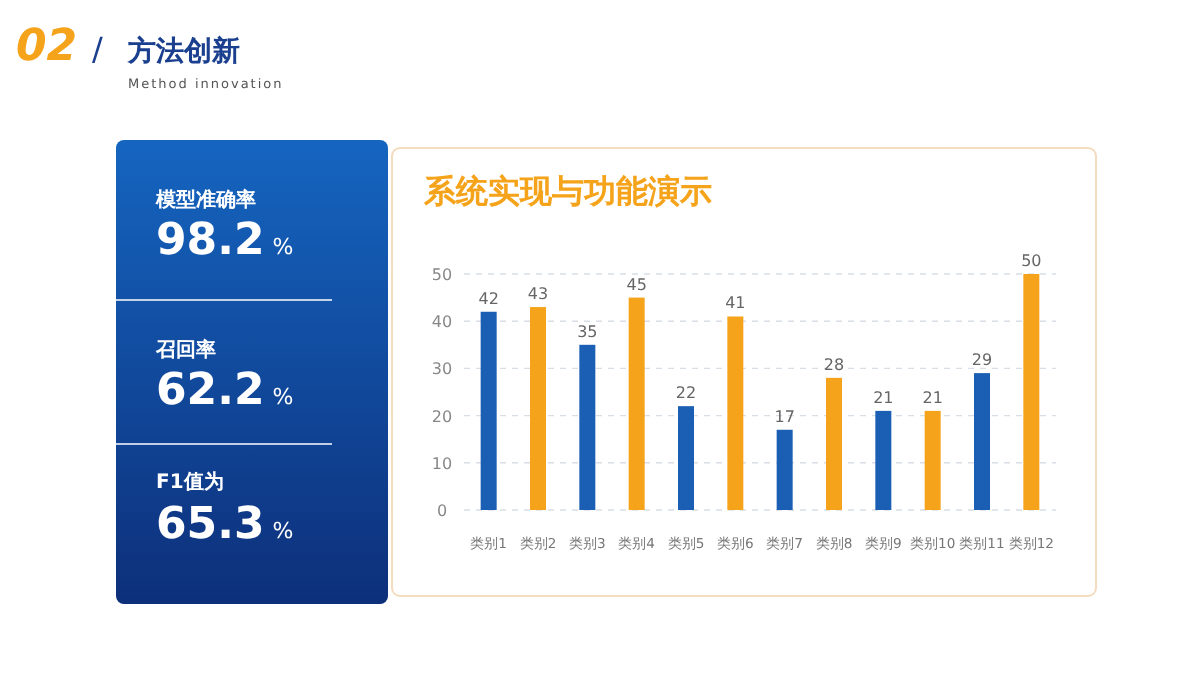 The image size is (1200, 676). What do you see at coordinates (1031, 261) in the screenshot?
I see `data-label: 50` at bounding box center [1031, 261].